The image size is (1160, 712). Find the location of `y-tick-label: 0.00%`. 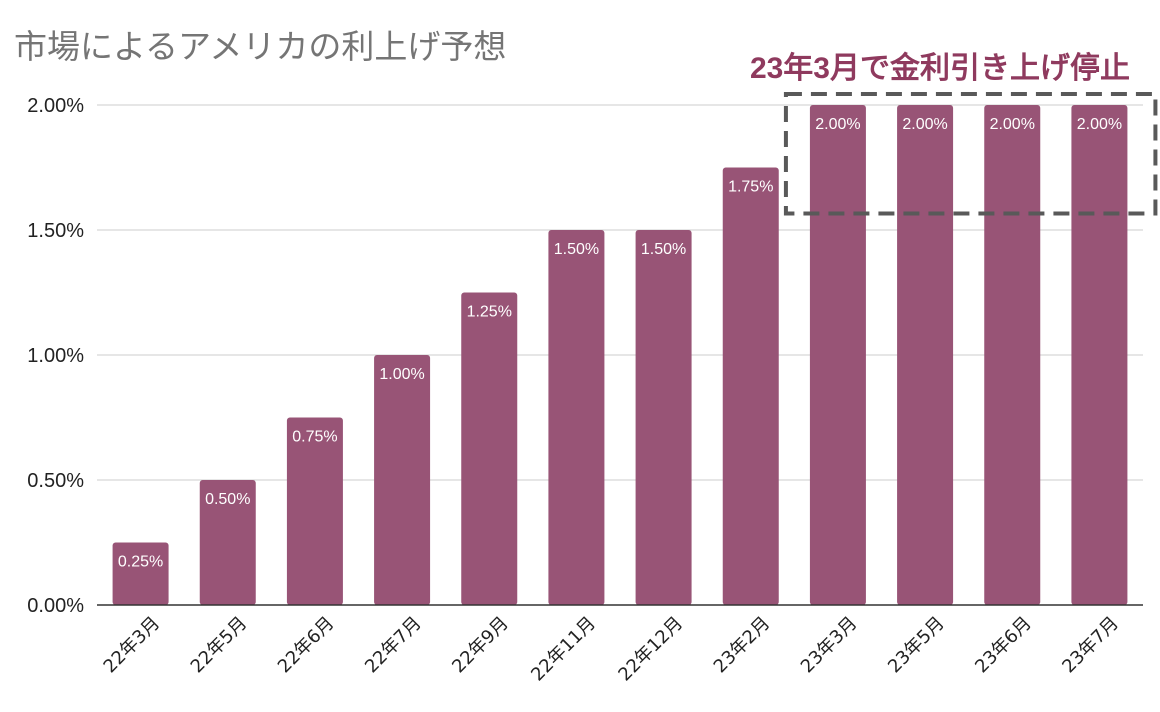

y-tick-label: 0.00% is located at coordinates (55, 606).